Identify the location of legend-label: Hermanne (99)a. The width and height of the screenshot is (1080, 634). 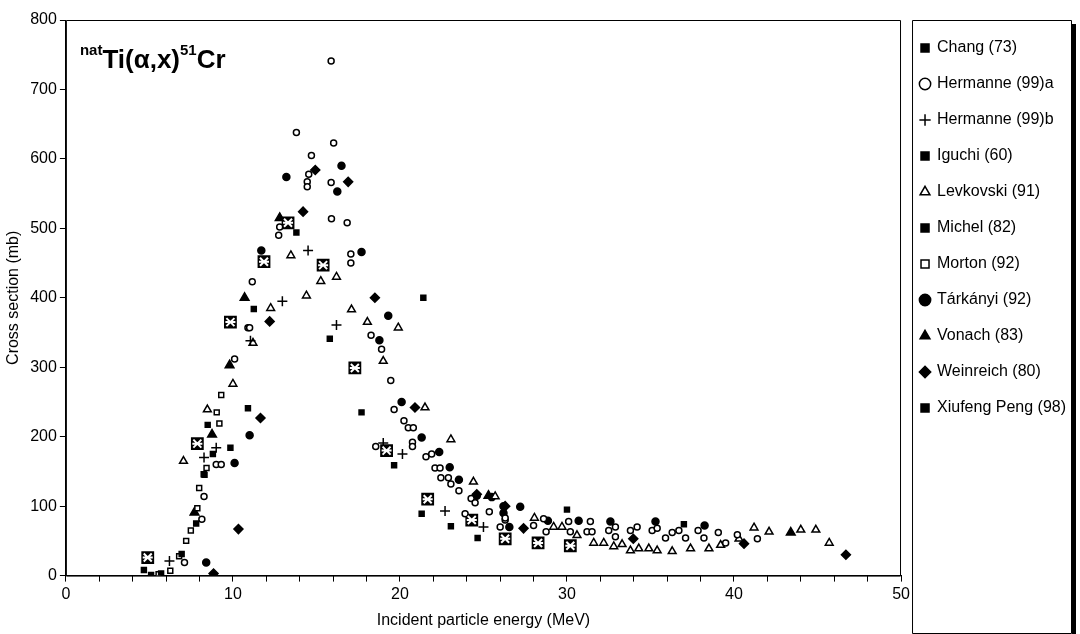
(995, 83).